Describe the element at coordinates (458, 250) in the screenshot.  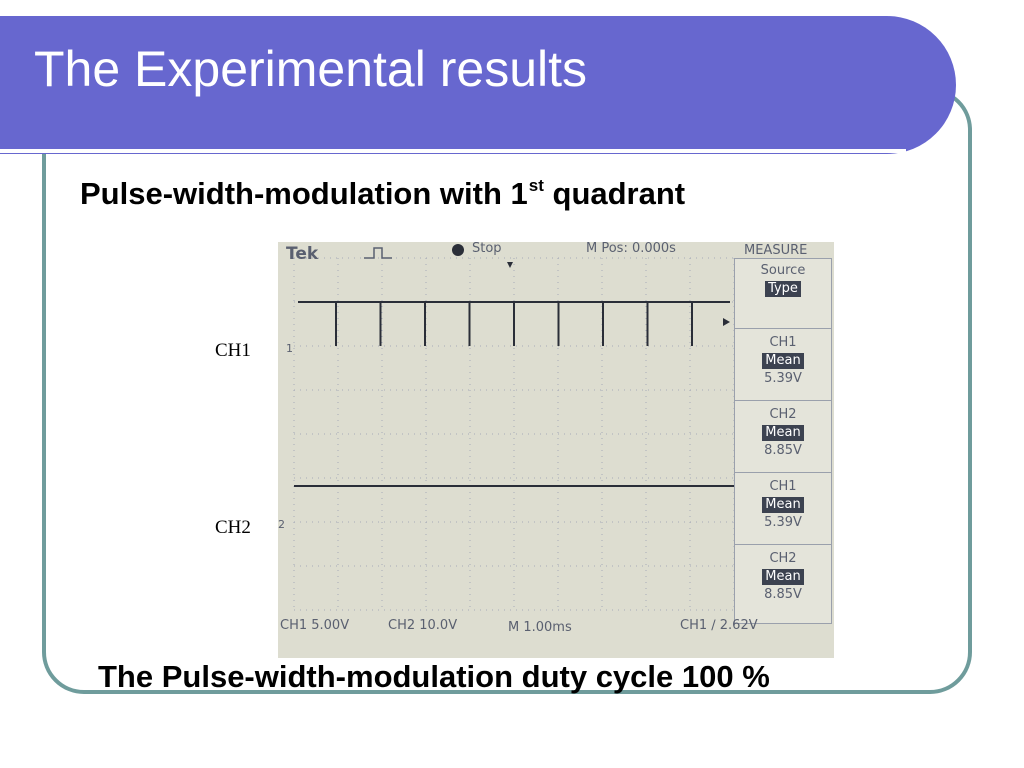
I see `stop-indicator-icon` at that location.